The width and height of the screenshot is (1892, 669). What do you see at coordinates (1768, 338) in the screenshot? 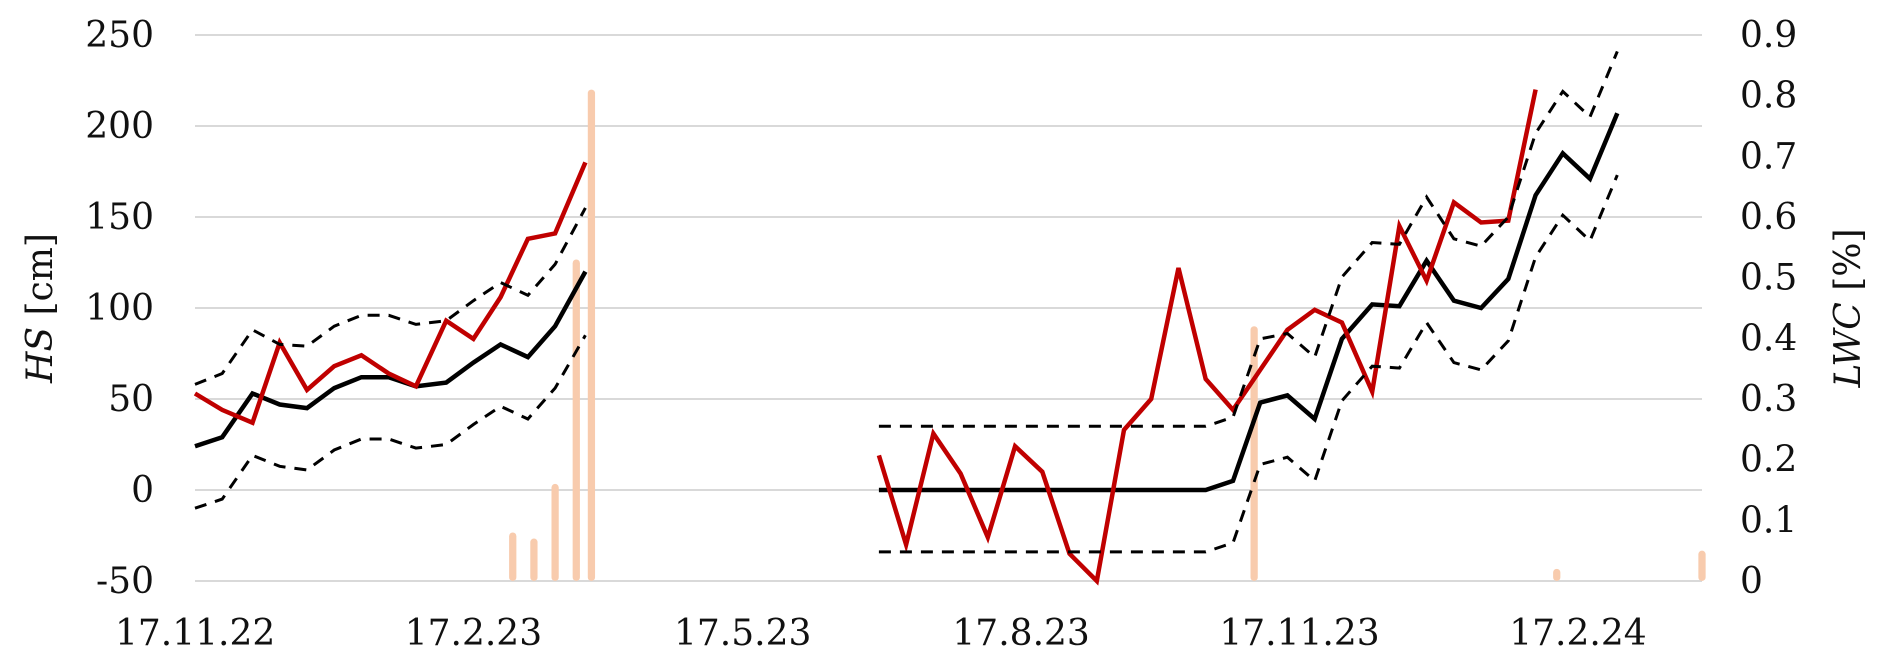
I see `y2-tick-label: 0.4` at bounding box center [1768, 338].